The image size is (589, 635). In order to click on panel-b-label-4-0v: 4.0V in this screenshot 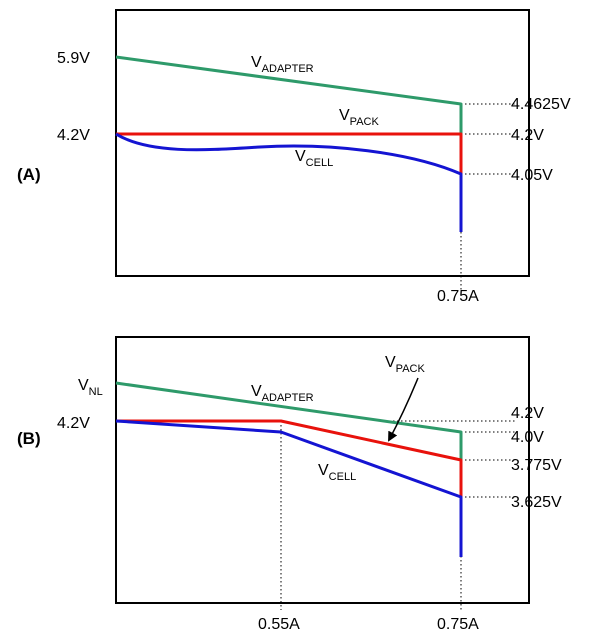, I will do `click(527, 437)`.